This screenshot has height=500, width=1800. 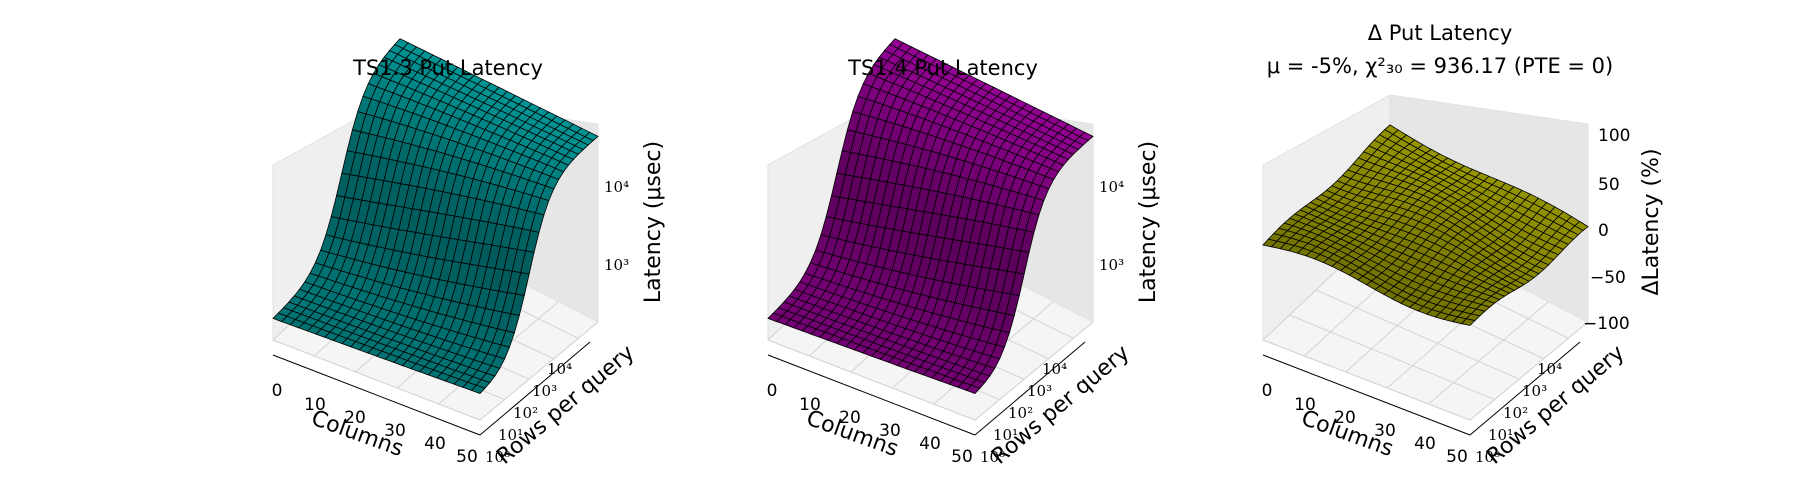 I want to click on z-axis-label: ΔLatency (%), so click(x=1651, y=221).